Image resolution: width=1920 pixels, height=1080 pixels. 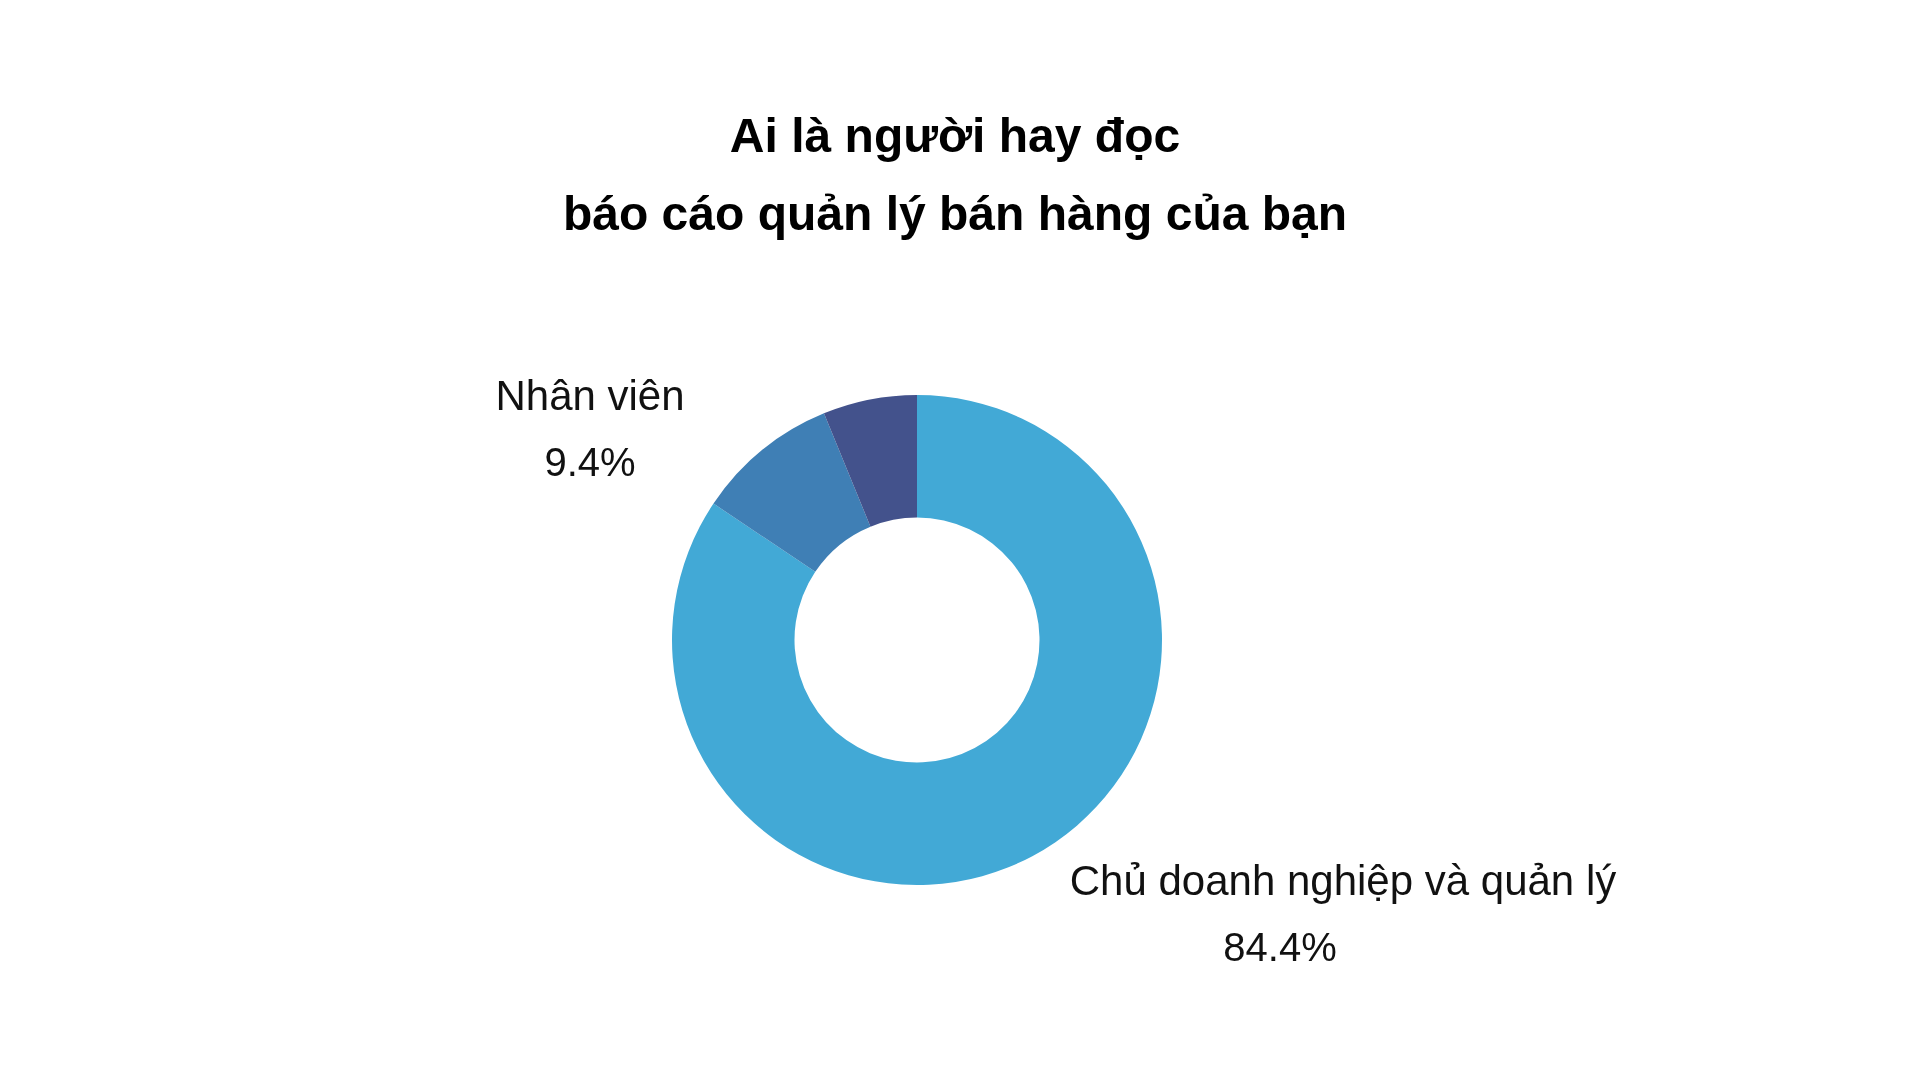 What do you see at coordinates (1343, 880) in the screenshot?
I see `slice-label: Chủ doanh nghiệp và quản lý` at bounding box center [1343, 880].